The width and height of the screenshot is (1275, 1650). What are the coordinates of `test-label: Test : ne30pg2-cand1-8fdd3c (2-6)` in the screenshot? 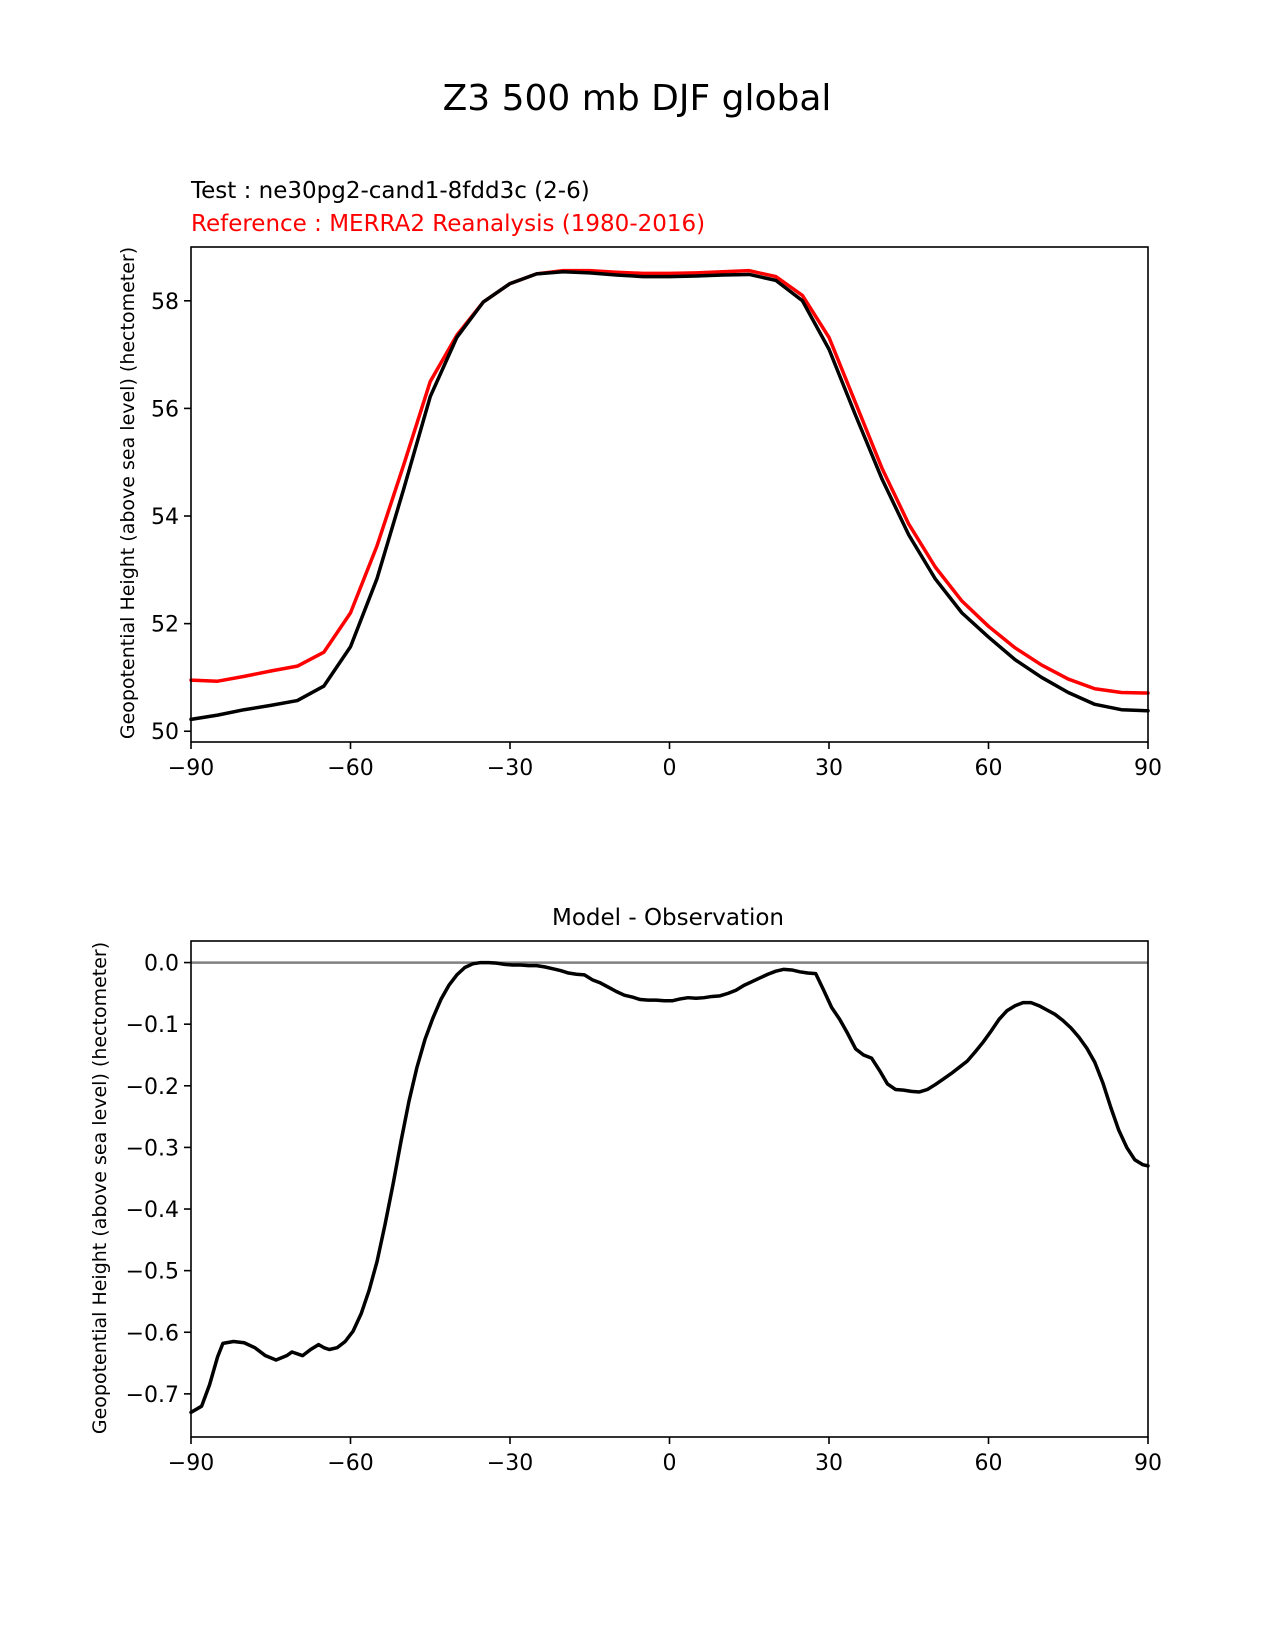 It's located at (390, 191).